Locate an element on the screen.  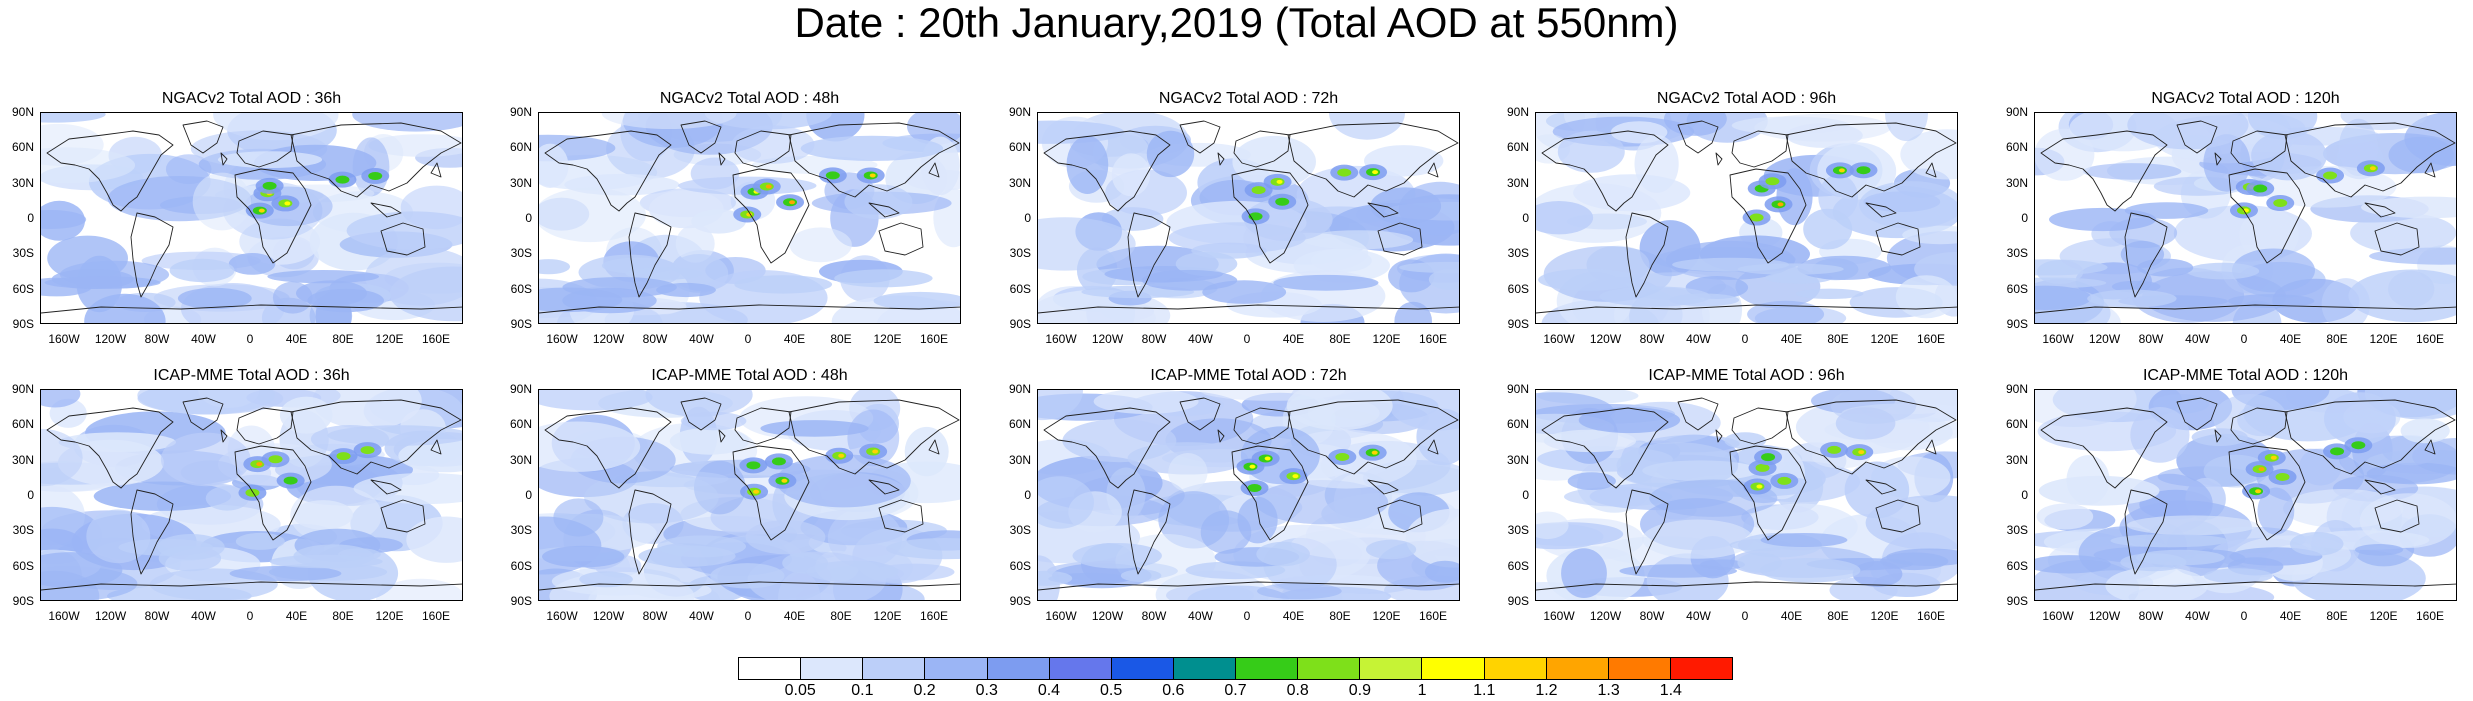
panel-title: NGACv2 Total AOD : 96h is located at coordinates (1746, 98).